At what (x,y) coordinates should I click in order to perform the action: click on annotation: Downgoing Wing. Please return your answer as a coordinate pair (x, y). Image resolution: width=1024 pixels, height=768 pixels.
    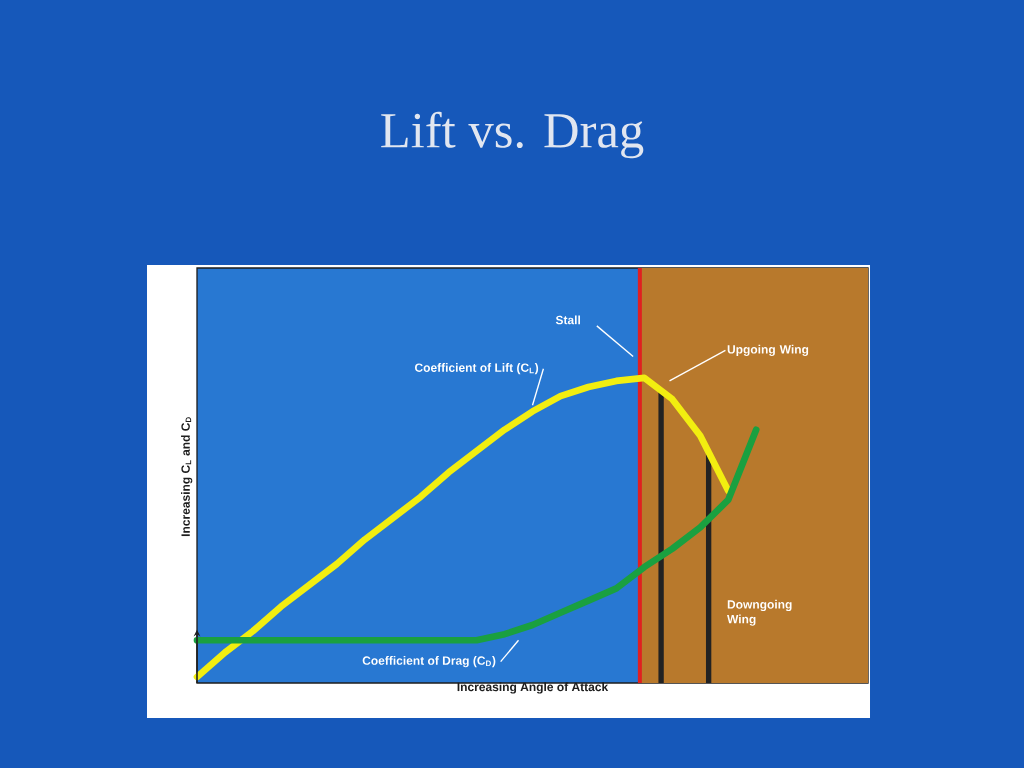
    Looking at the image, I should click on (759, 612).